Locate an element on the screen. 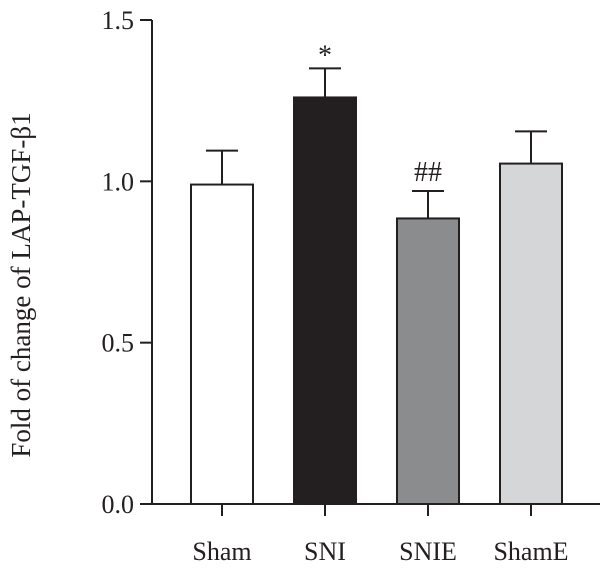 The image size is (600, 572). x-tick-label: SNI is located at coordinates (325, 551).